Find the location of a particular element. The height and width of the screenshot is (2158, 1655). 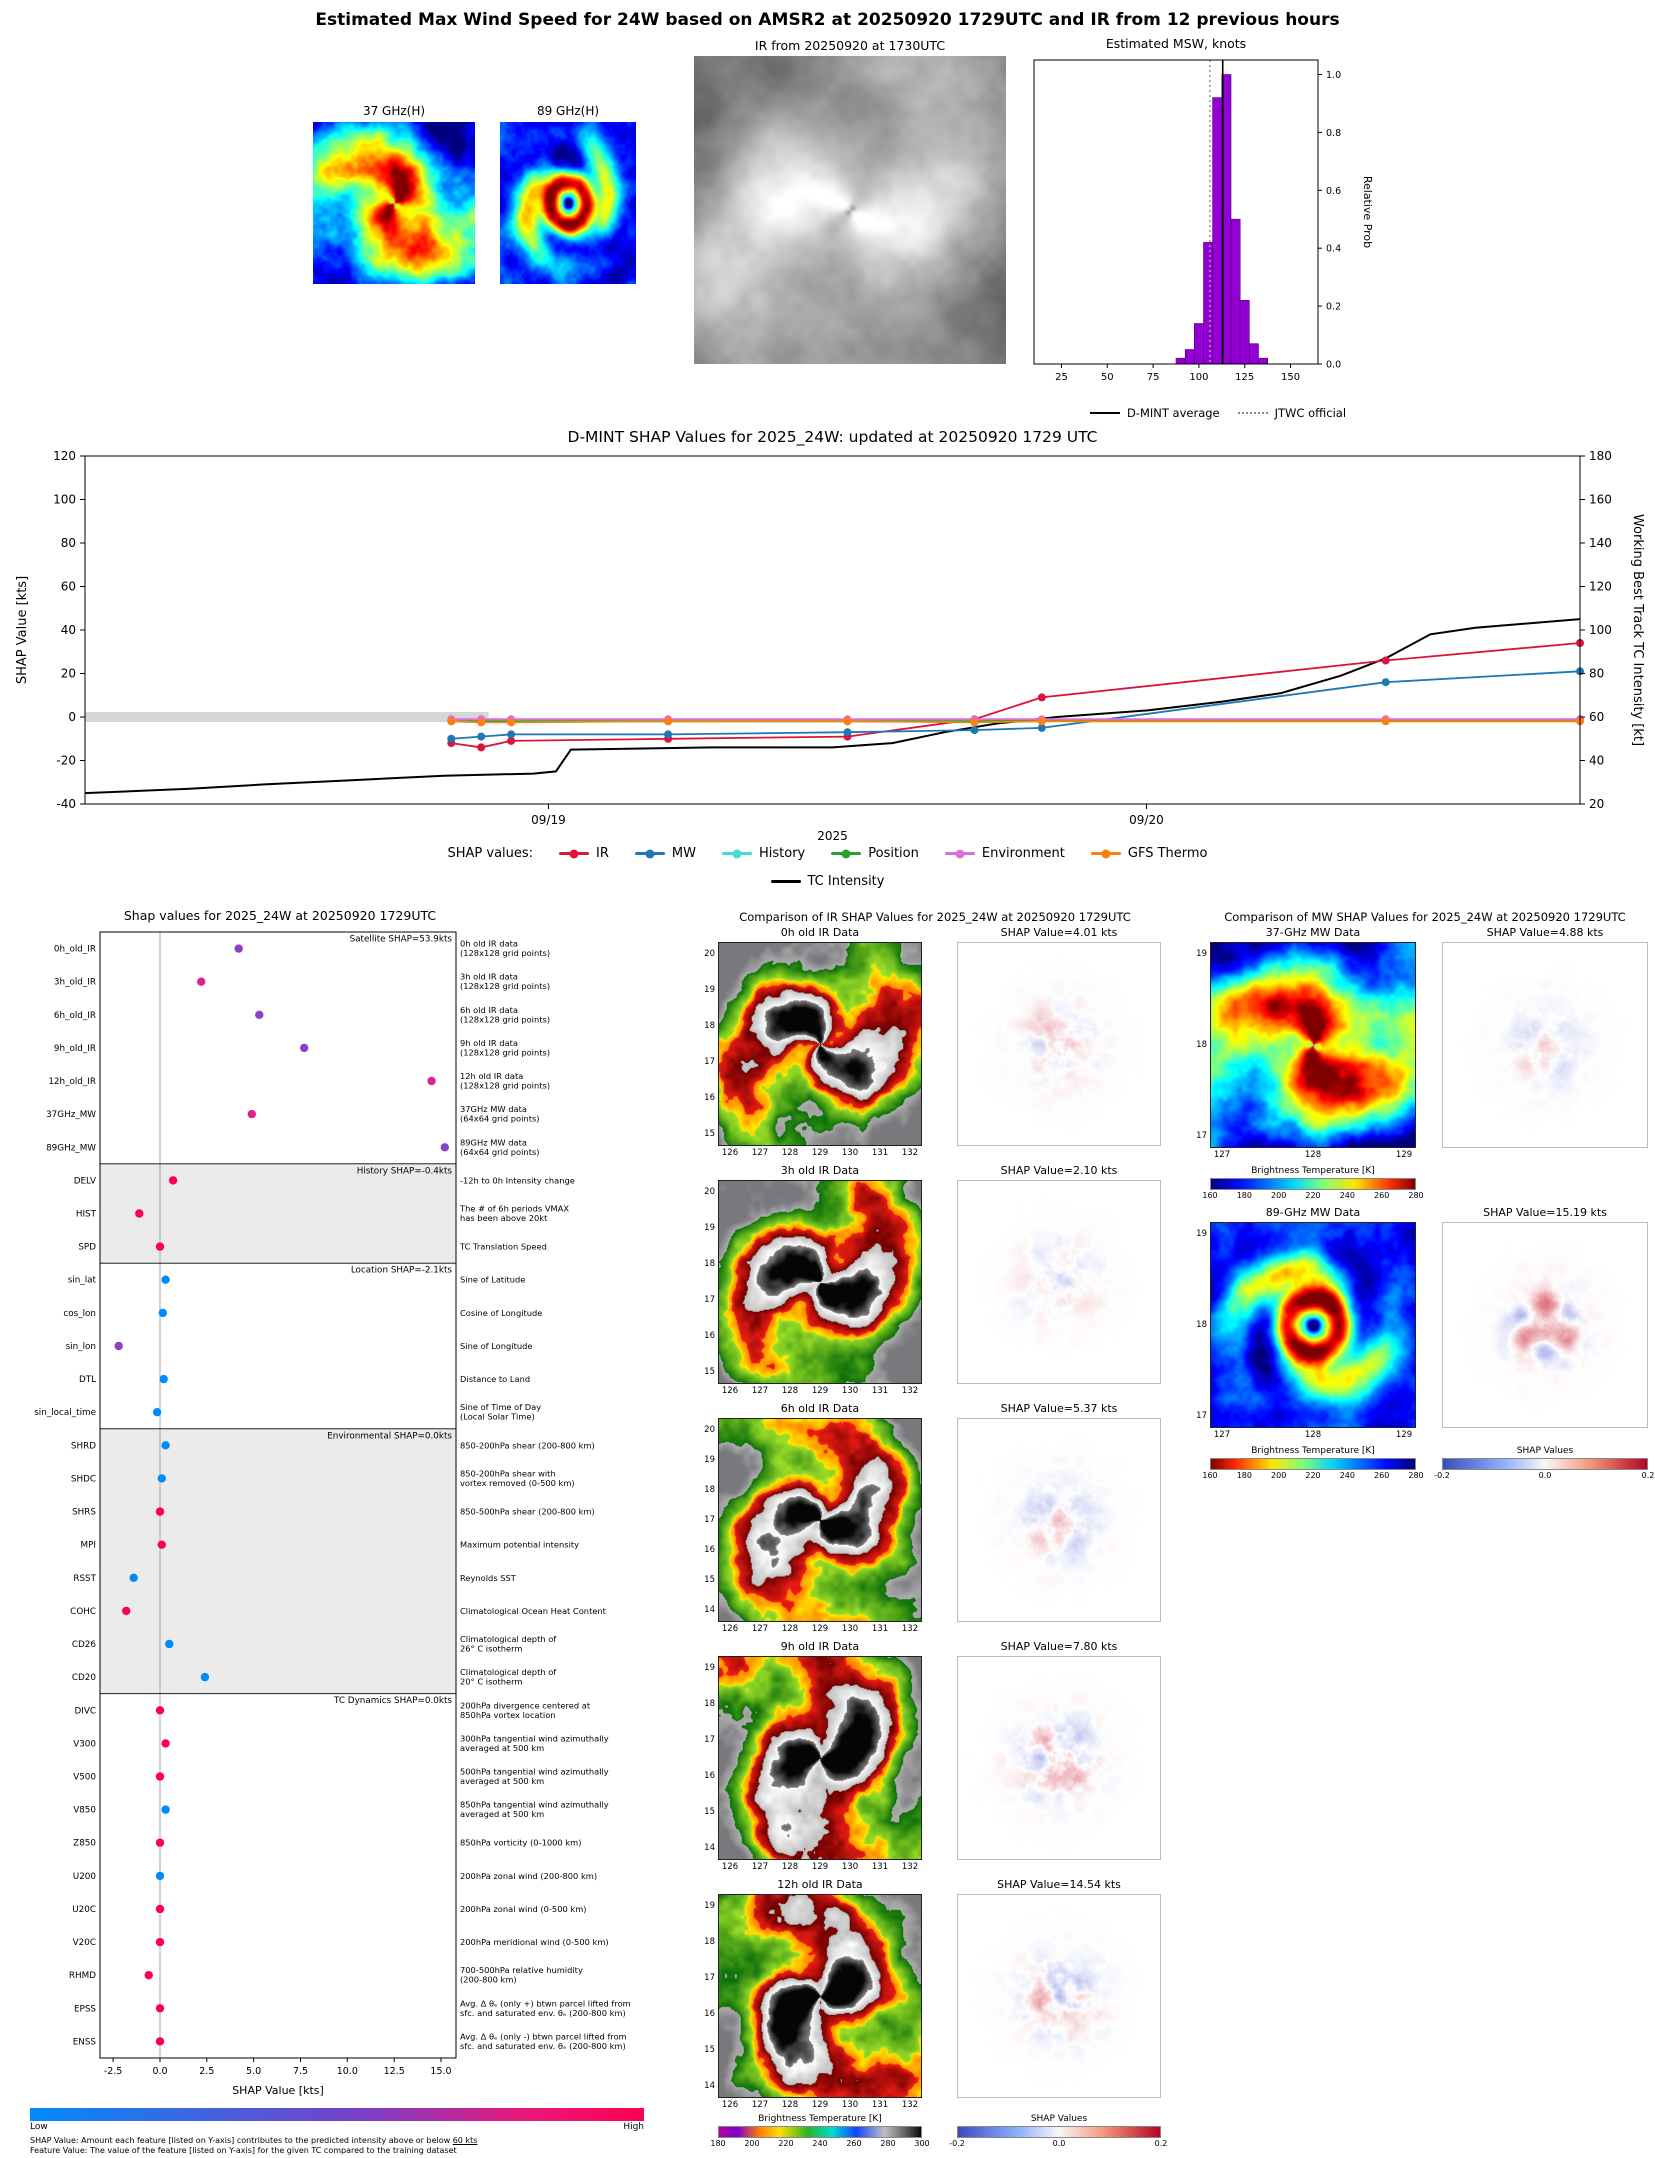

svg-text: (64x64 grid points) is located at coordinates (500, 1152).